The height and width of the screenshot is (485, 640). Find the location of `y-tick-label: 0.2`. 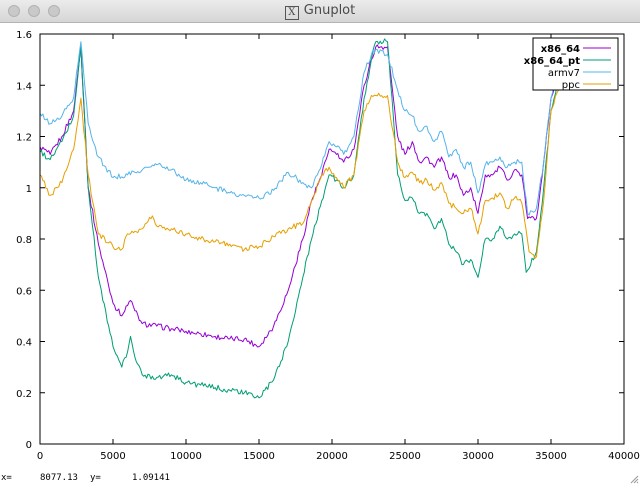

y-tick-label: 0.2 is located at coordinates (24, 394).